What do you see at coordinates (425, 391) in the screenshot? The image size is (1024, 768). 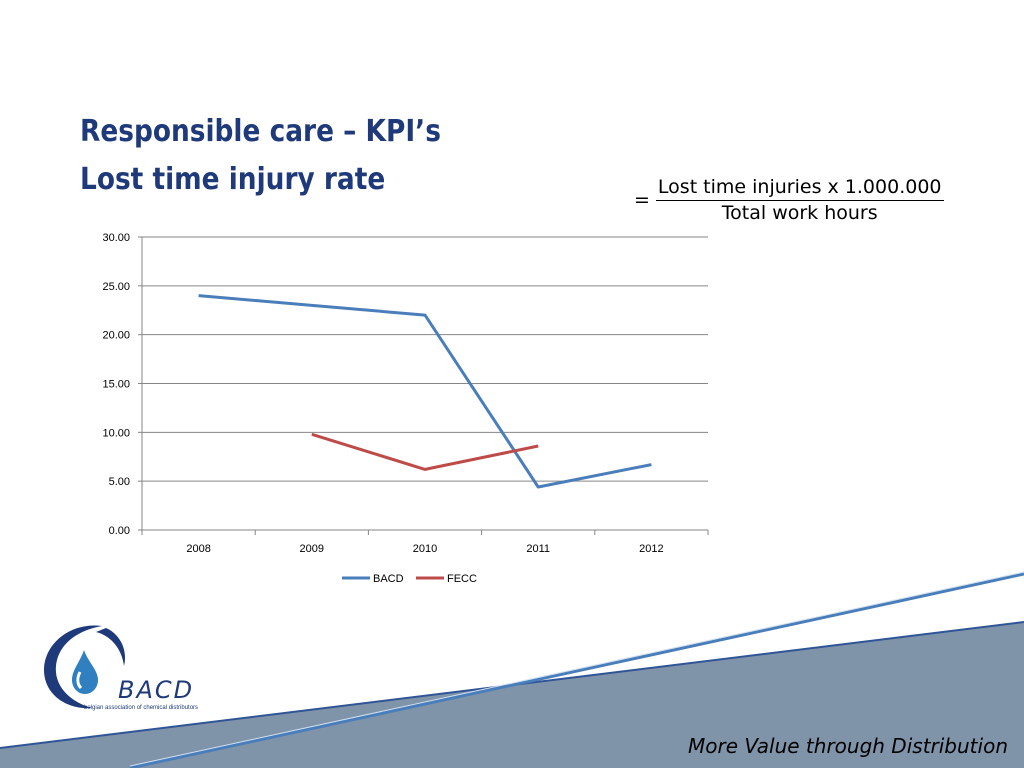 I see `series-line-bacd` at bounding box center [425, 391].